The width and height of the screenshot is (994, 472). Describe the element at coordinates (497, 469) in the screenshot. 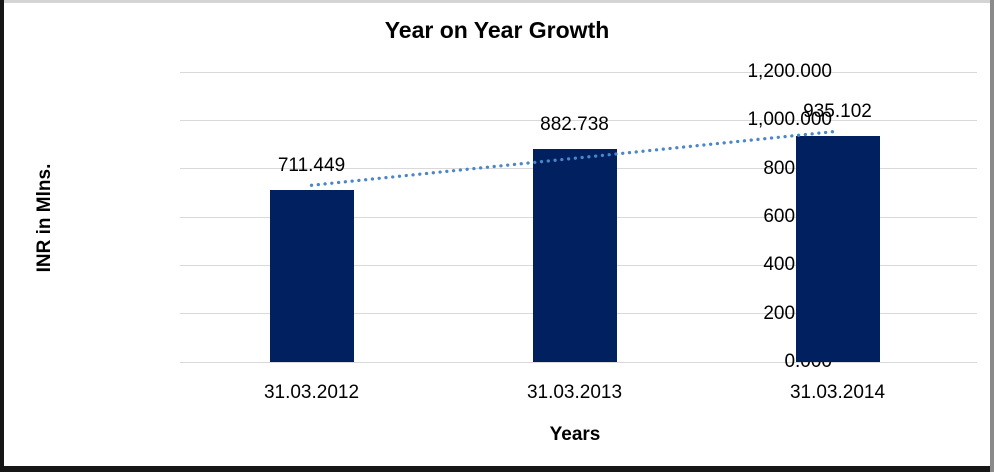

I see `frame-border-bottom` at that location.